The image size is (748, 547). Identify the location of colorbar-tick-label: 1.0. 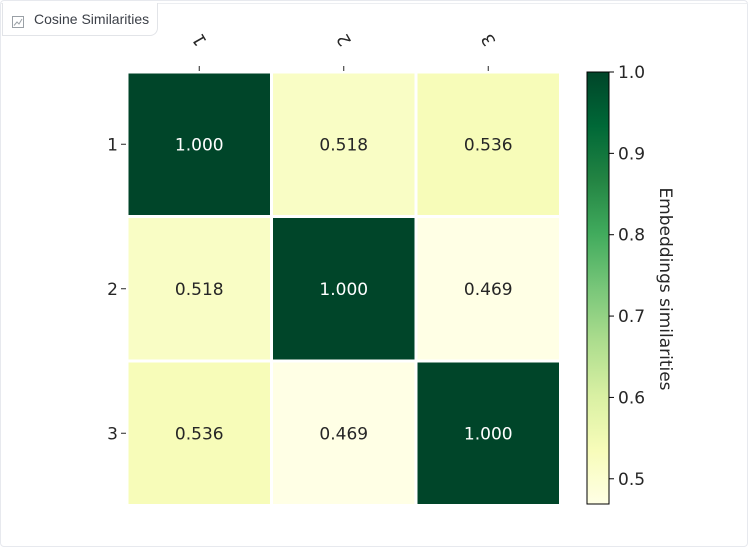
(631, 73).